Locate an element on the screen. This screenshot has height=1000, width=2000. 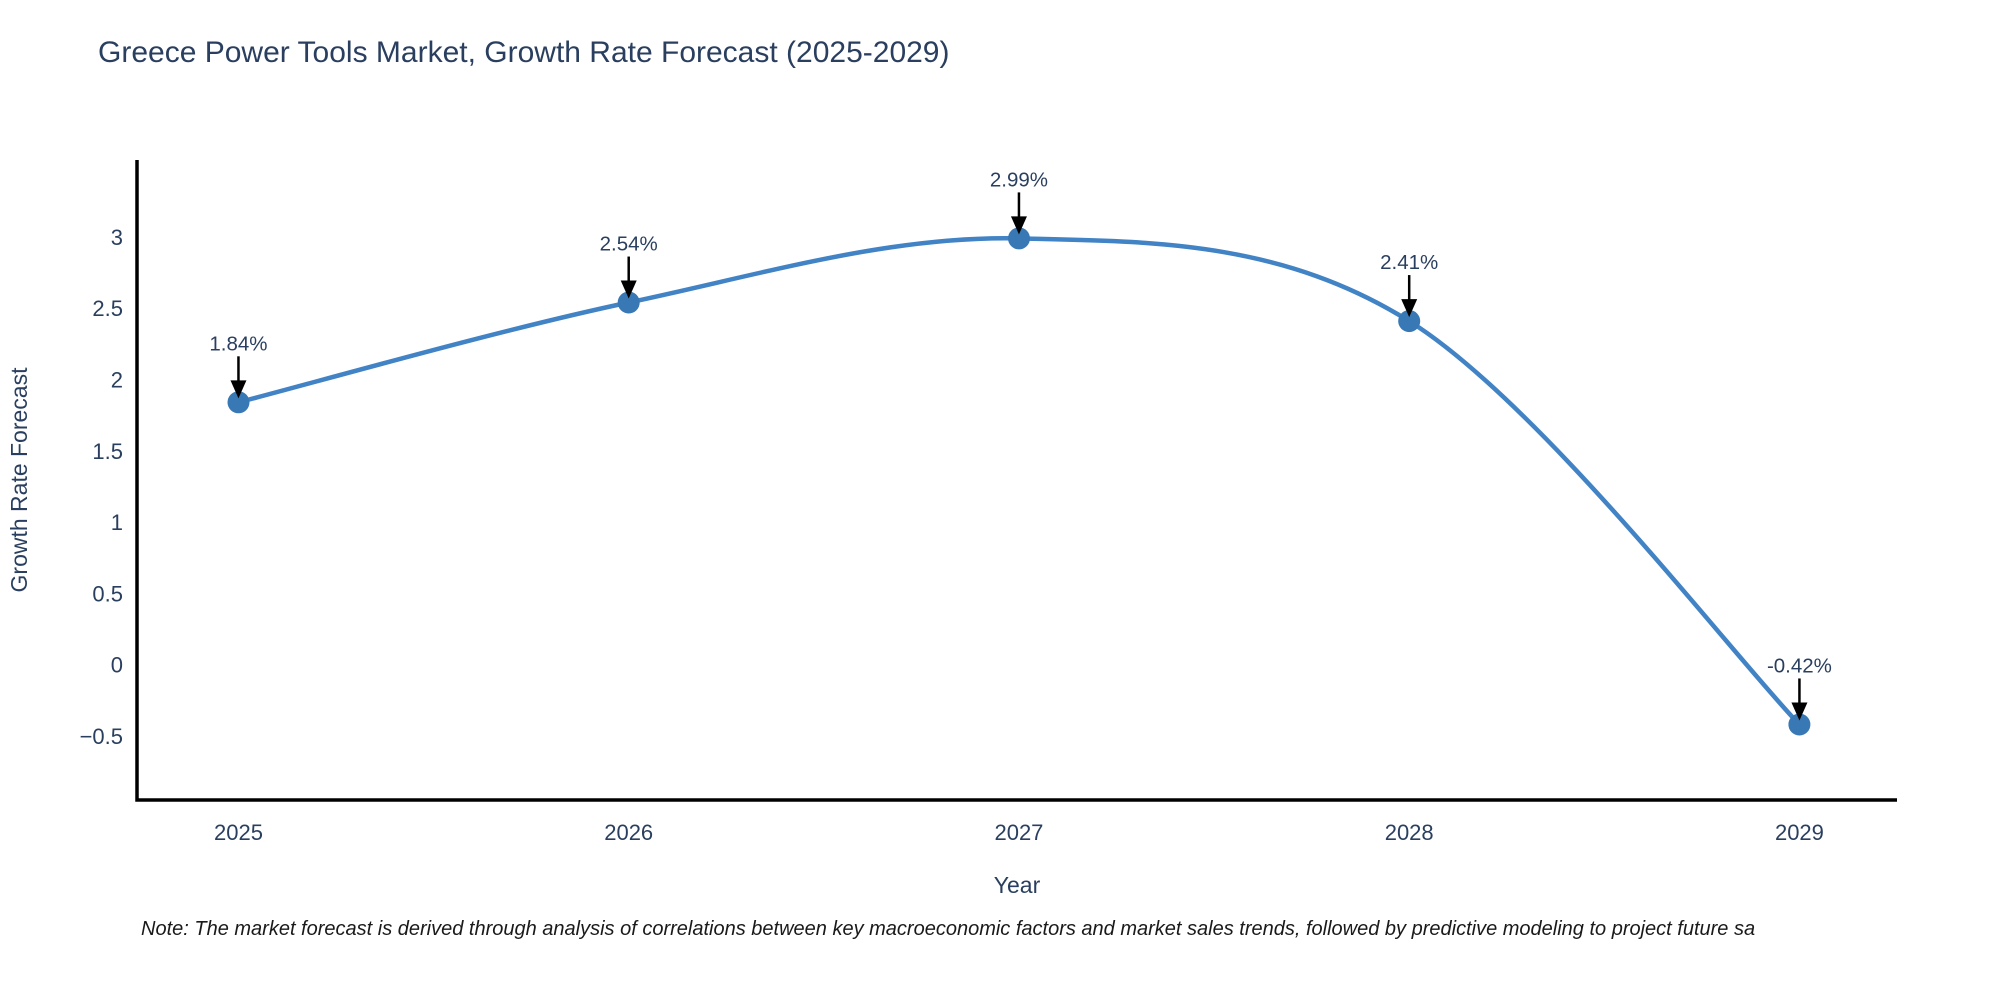
point-value-label: -0.42% is located at coordinates (1799, 665).